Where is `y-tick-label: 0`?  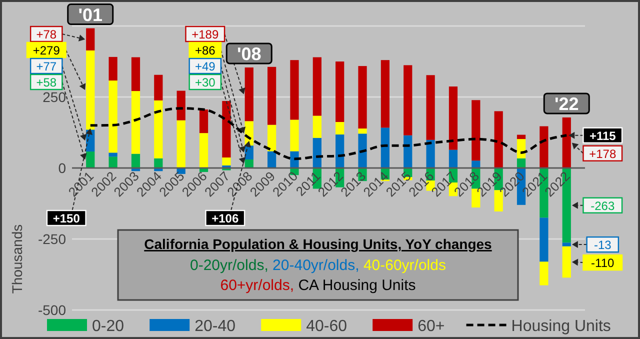 y-tick-label: 0 is located at coordinates (62, 168).